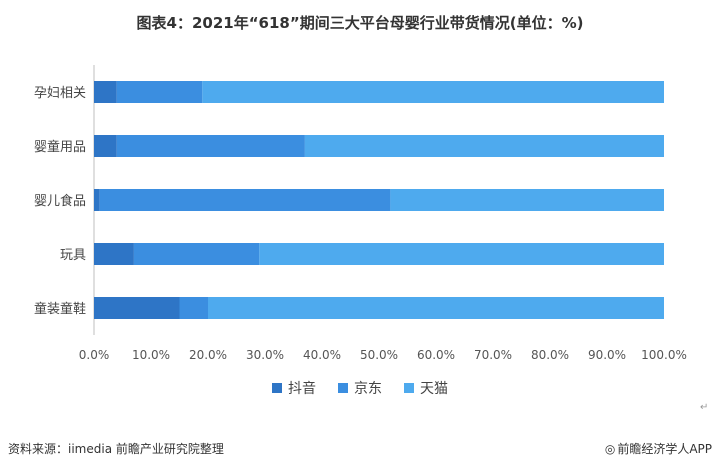 This screenshot has width=720, height=470. I want to click on x-tick-label: 0.0%, so click(94, 355).